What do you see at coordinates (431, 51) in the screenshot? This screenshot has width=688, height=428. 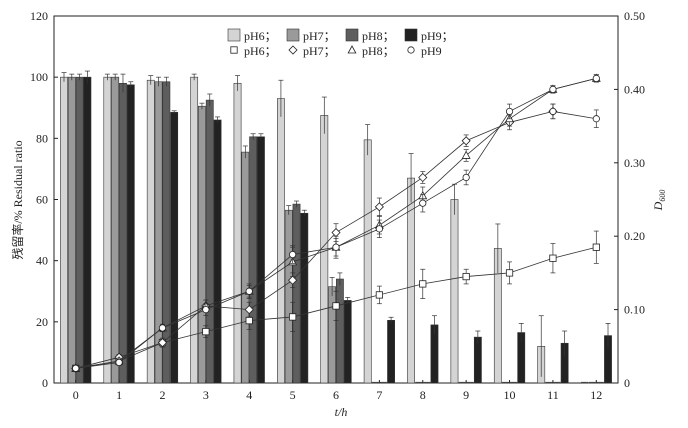 I see `legend-line-label: pH9` at bounding box center [431, 51].